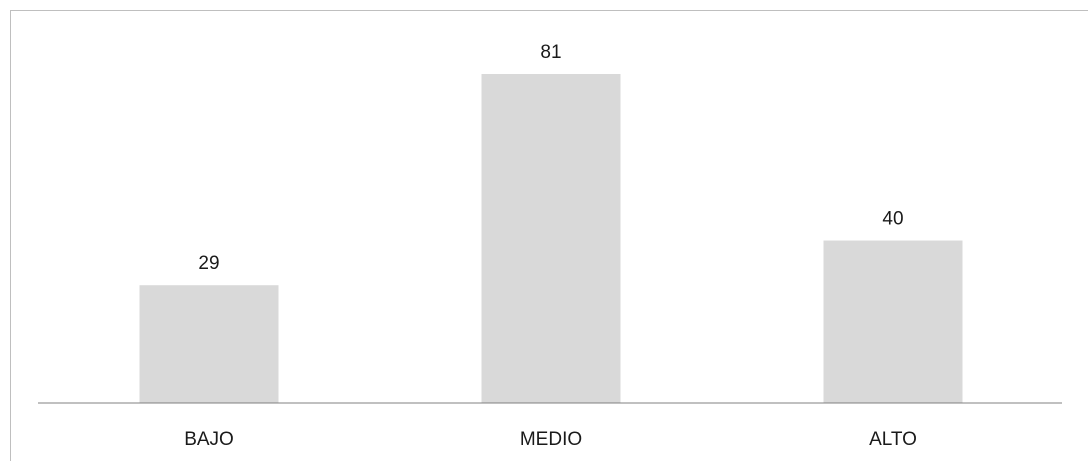  What do you see at coordinates (893, 321) in the screenshot?
I see `bar-alto` at bounding box center [893, 321].